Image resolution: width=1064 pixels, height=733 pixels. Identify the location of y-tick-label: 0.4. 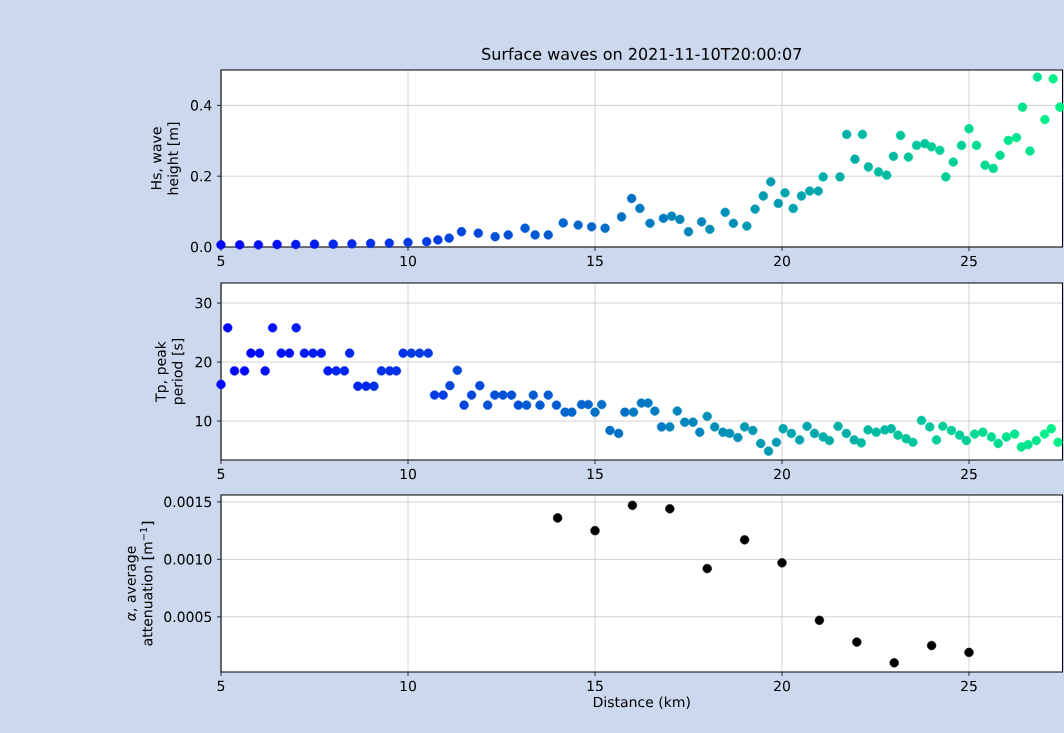
(201, 105).